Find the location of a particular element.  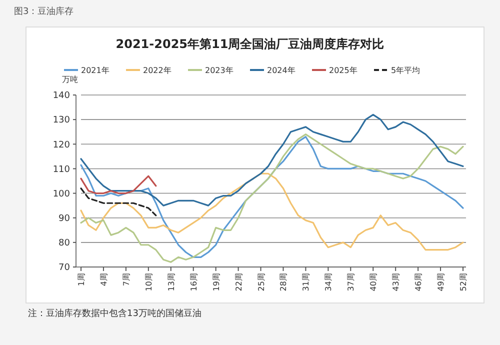

legend-label: 2021年 is located at coordinates (95, 70).